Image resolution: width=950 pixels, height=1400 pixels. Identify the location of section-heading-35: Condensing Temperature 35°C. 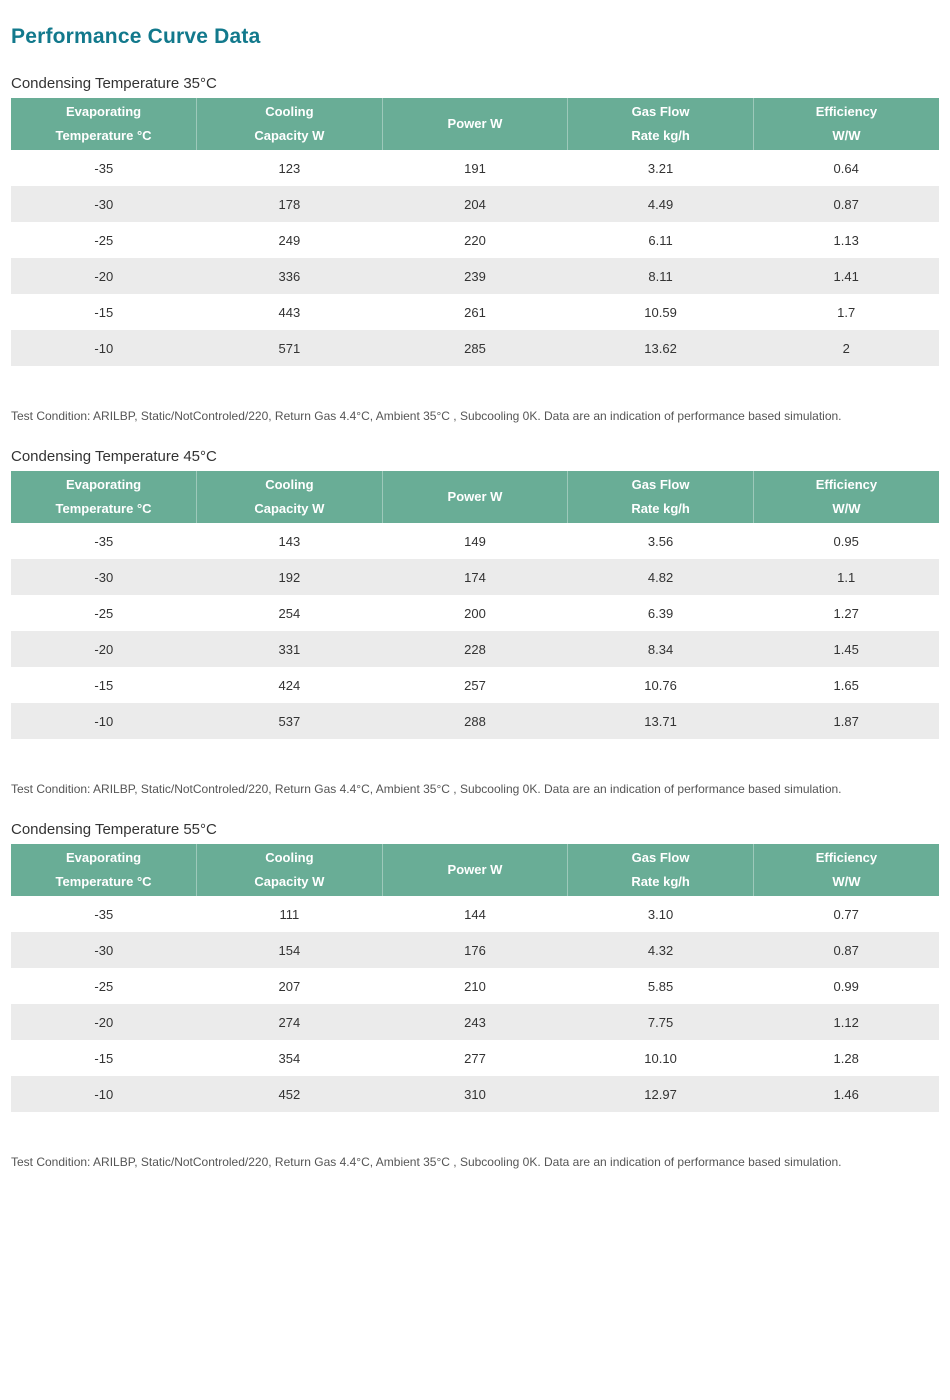
(114, 83).